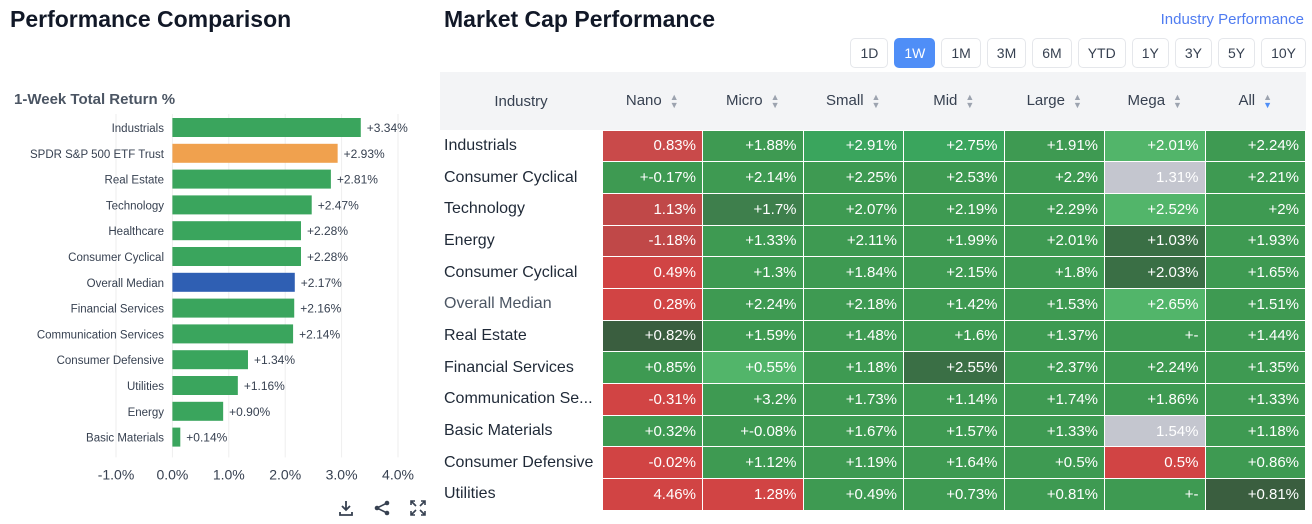 This screenshot has height=524, width=1312. I want to click on industry-name: Real Estate, so click(521, 336).